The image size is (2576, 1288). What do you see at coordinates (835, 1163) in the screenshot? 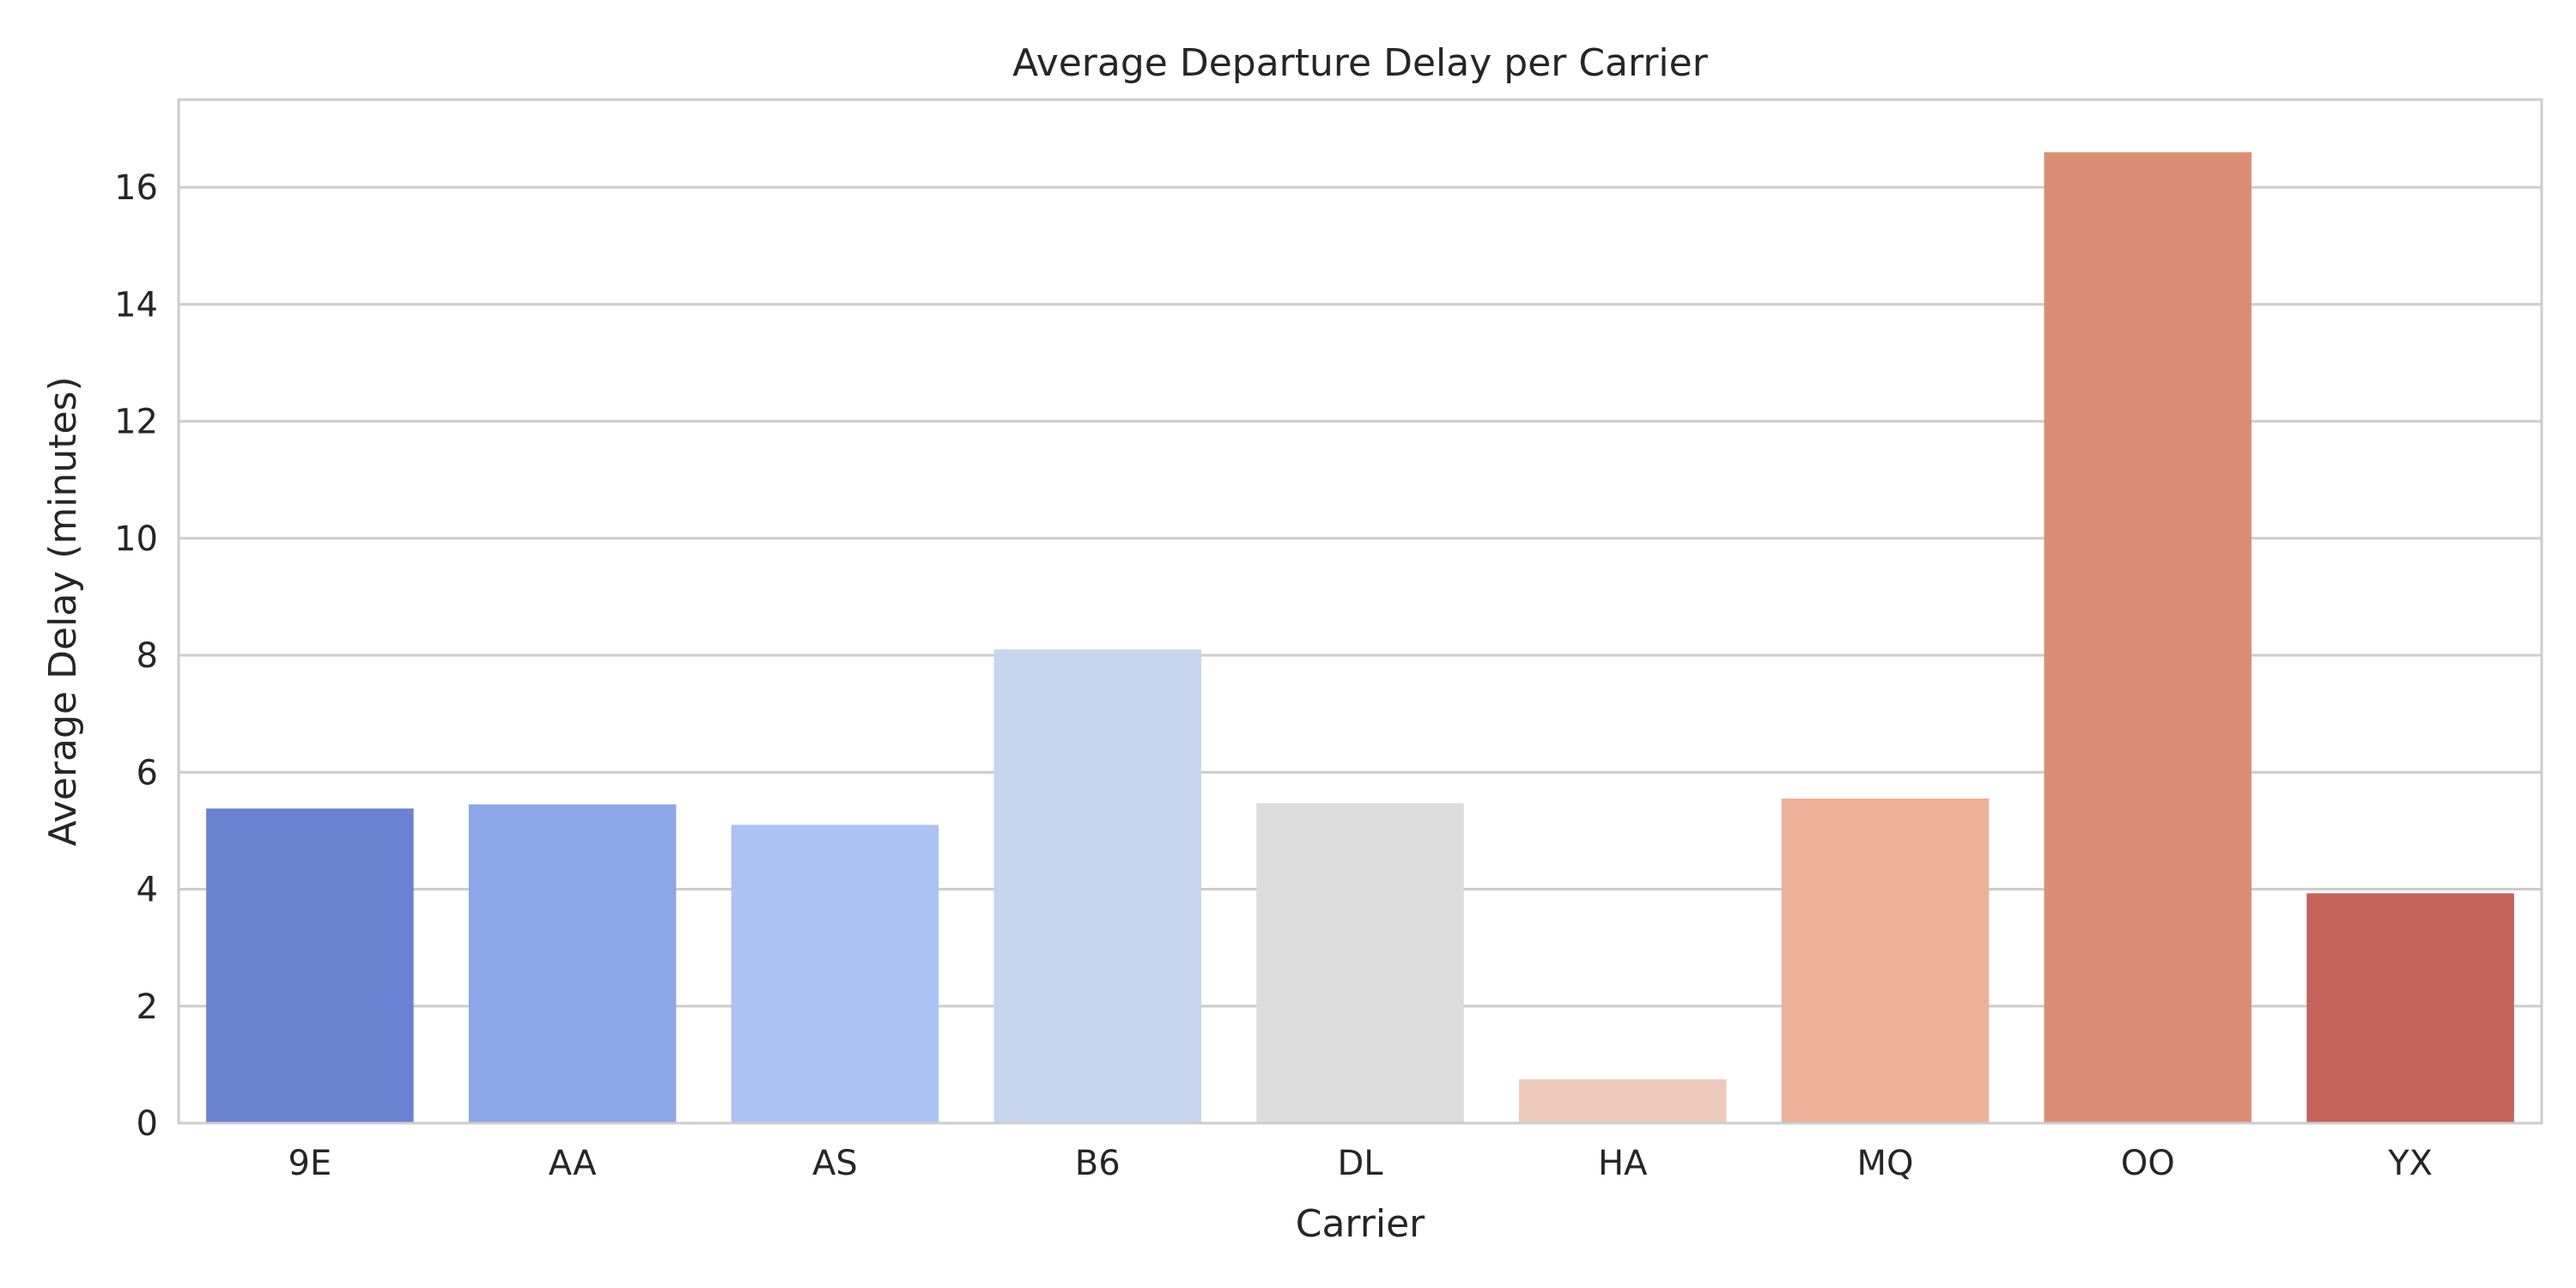
I see `x-tick-label: AS` at bounding box center [835, 1163].